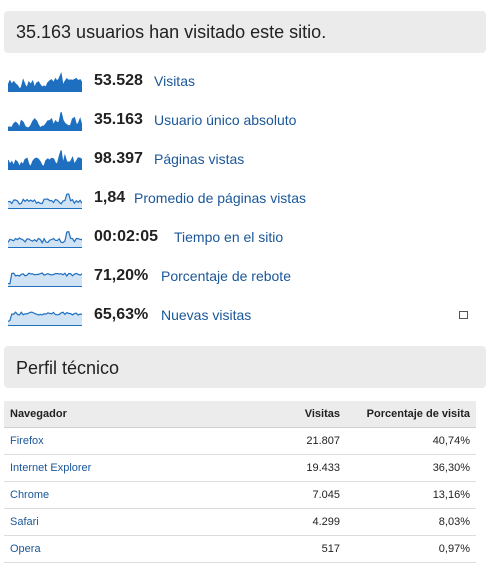  I want to click on metric-link-bounce-rate: Porcentaje de rebote, so click(226, 276).